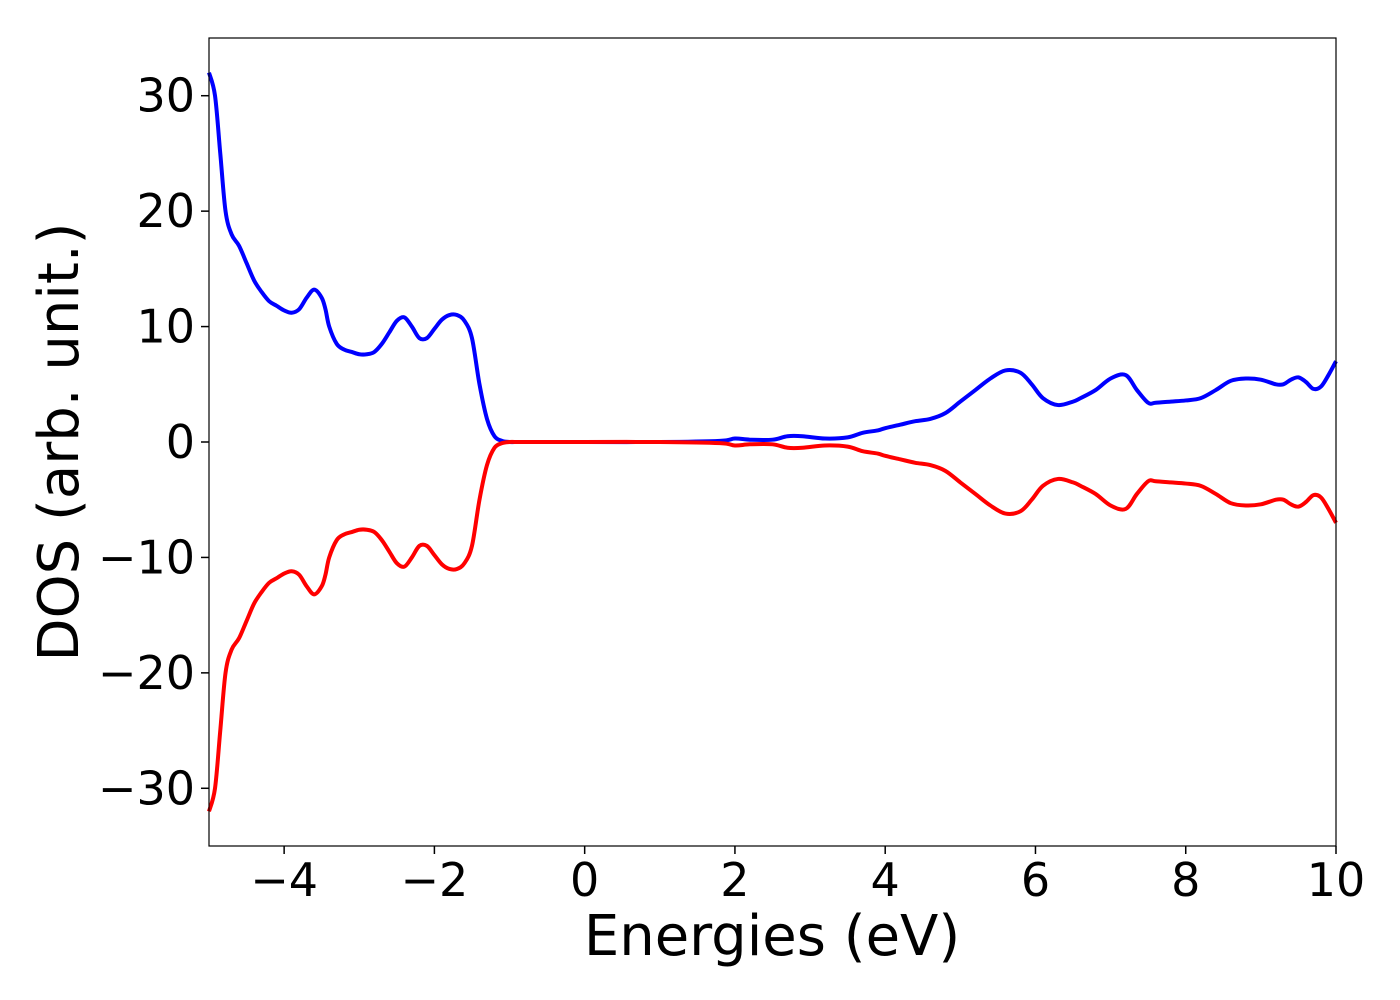 Image resolution: width=1400 pixels, height=1000 pixels. Describe the element at coordinates (146, 557) in the screenshot. I see `y-tick-label: −10` at that location.